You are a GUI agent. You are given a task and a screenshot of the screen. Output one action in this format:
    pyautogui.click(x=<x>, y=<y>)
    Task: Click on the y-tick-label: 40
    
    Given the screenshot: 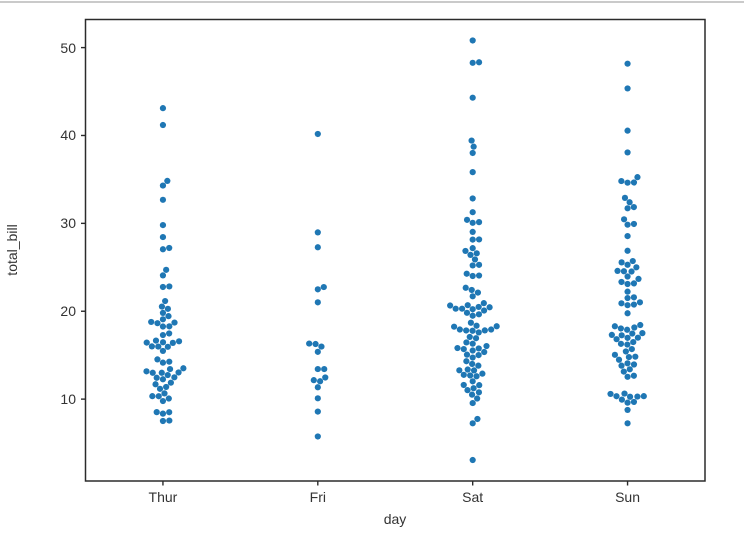 What is the action you would take?
    pyautogui.click(x=68, y=135)
    